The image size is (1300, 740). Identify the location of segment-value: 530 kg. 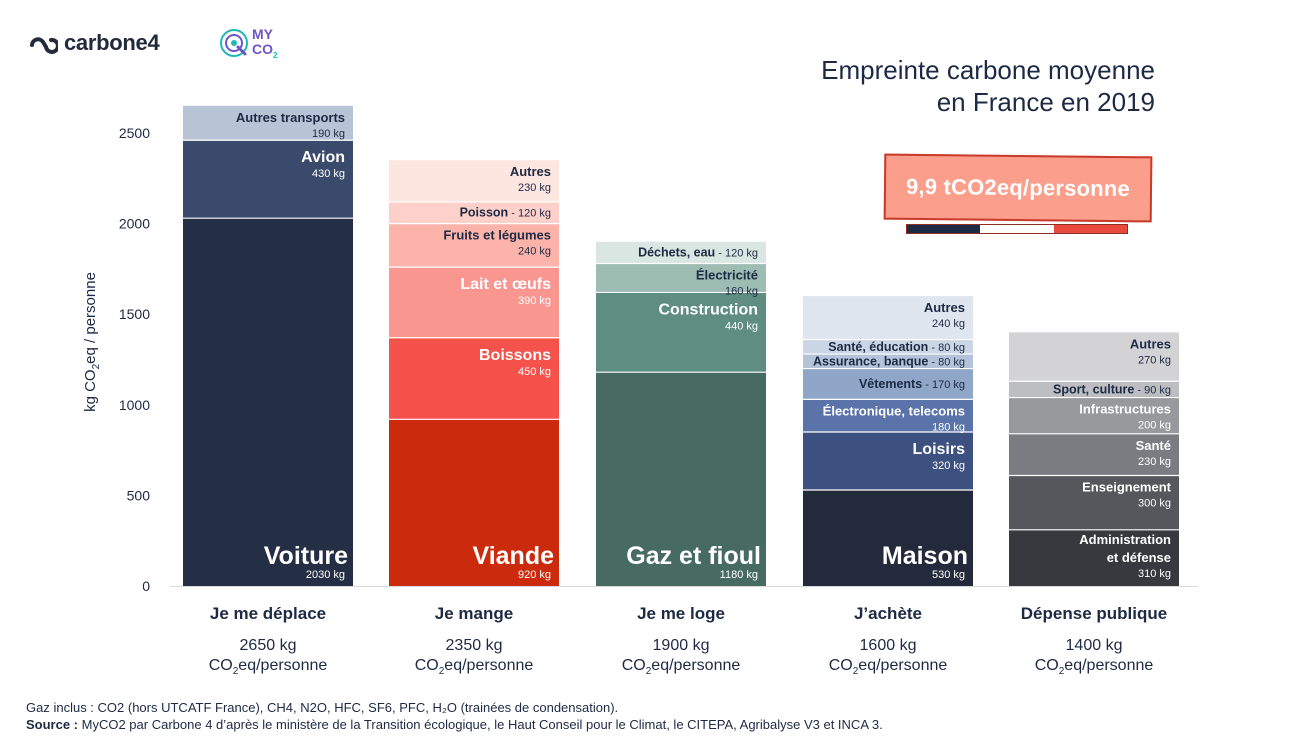
(948, 575).